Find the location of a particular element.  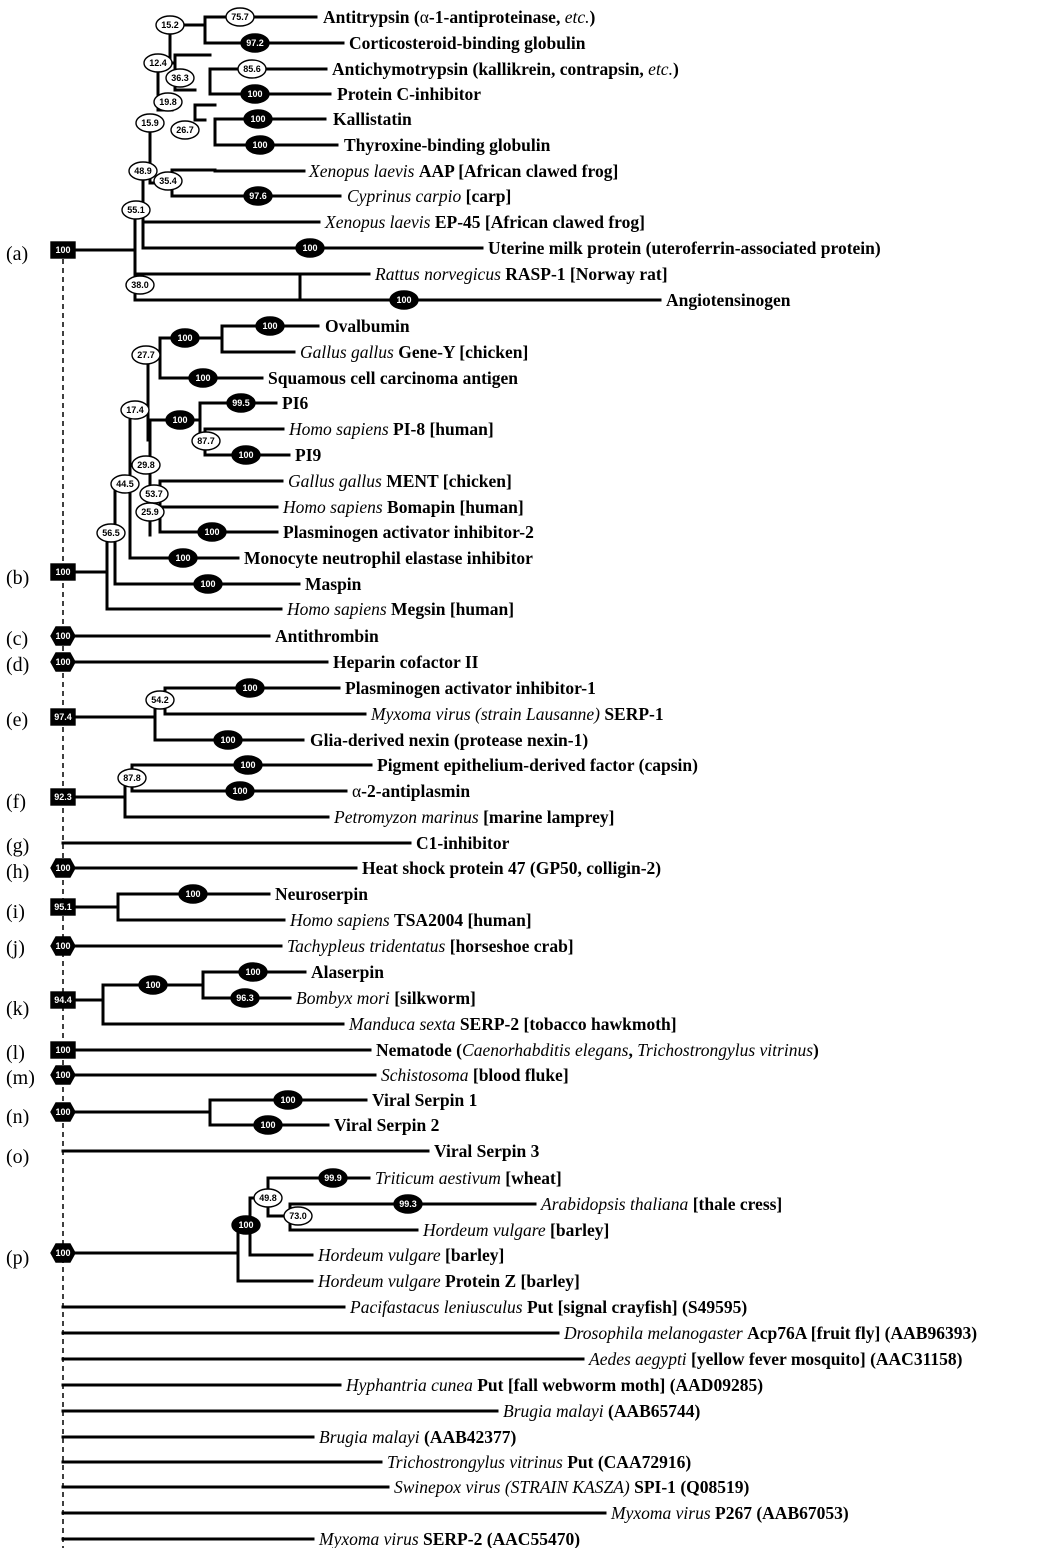

taxon-label: Monocyte neutrophil elastase inhibitor is located at coordinates (388, 558).